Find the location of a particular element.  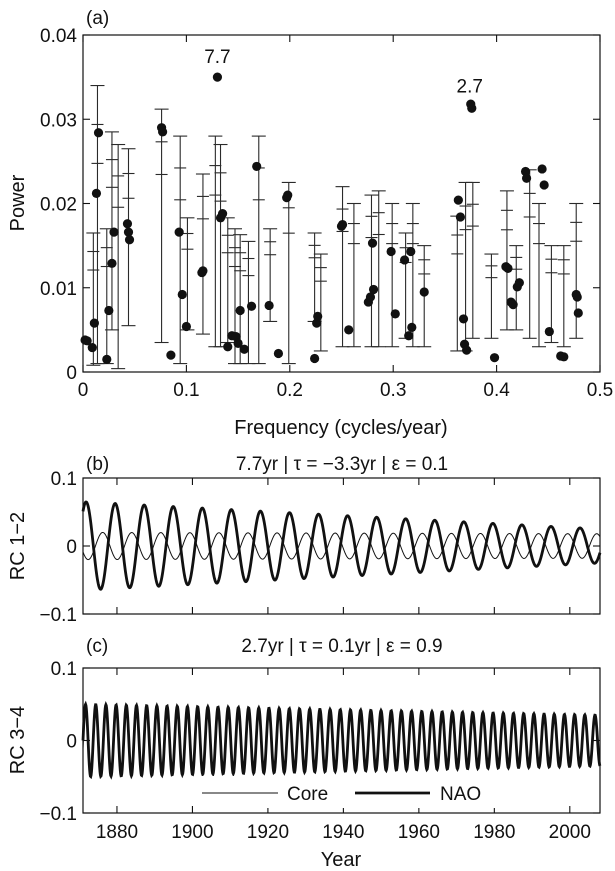

x-tick-label: 1980 is located at coordinates (494, 832).